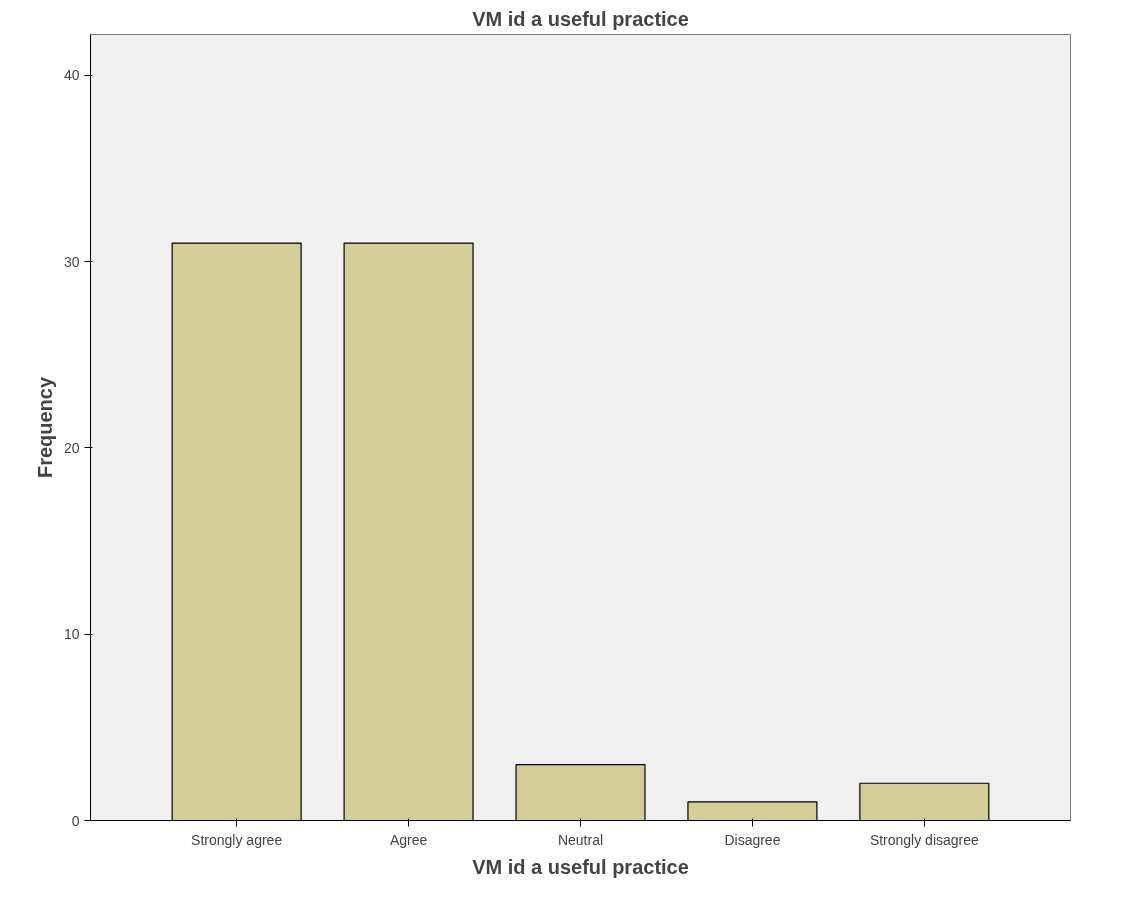 The image size is (1129, 906). Describe the element at coordinates (752, 839) in the screenshot. I see `x-tick-label: Disagree` at that location.